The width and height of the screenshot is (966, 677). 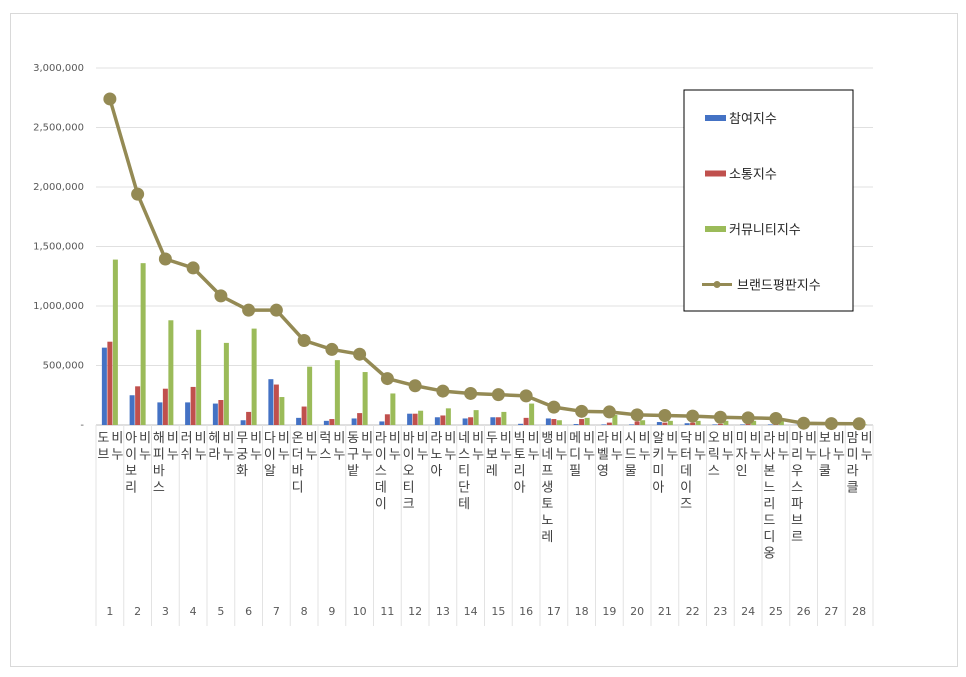 I want to click on category-label-char: 영, so click(x=603, y=471).